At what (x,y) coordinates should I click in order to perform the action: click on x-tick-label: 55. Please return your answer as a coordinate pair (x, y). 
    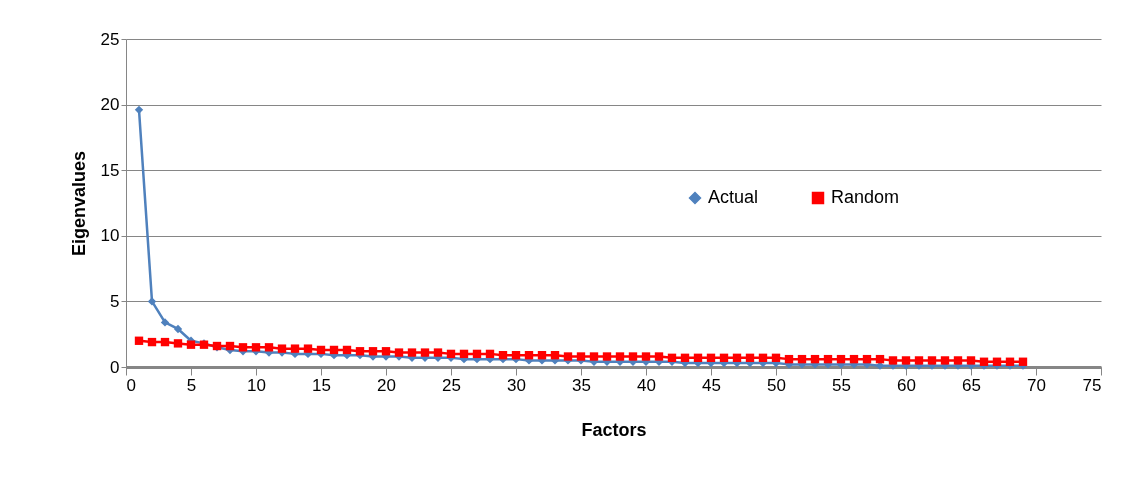
    Looking at the image, I should click on (841, 385).